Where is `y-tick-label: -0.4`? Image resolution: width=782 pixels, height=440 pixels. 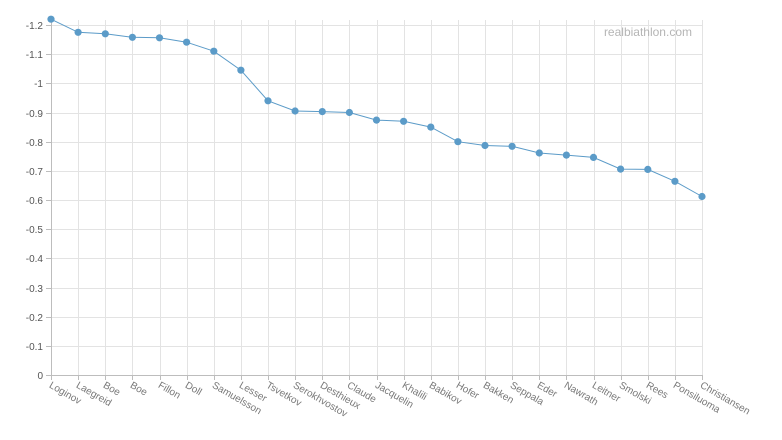
y-tick-label: -0.4 is located at coordinates (35, 259).